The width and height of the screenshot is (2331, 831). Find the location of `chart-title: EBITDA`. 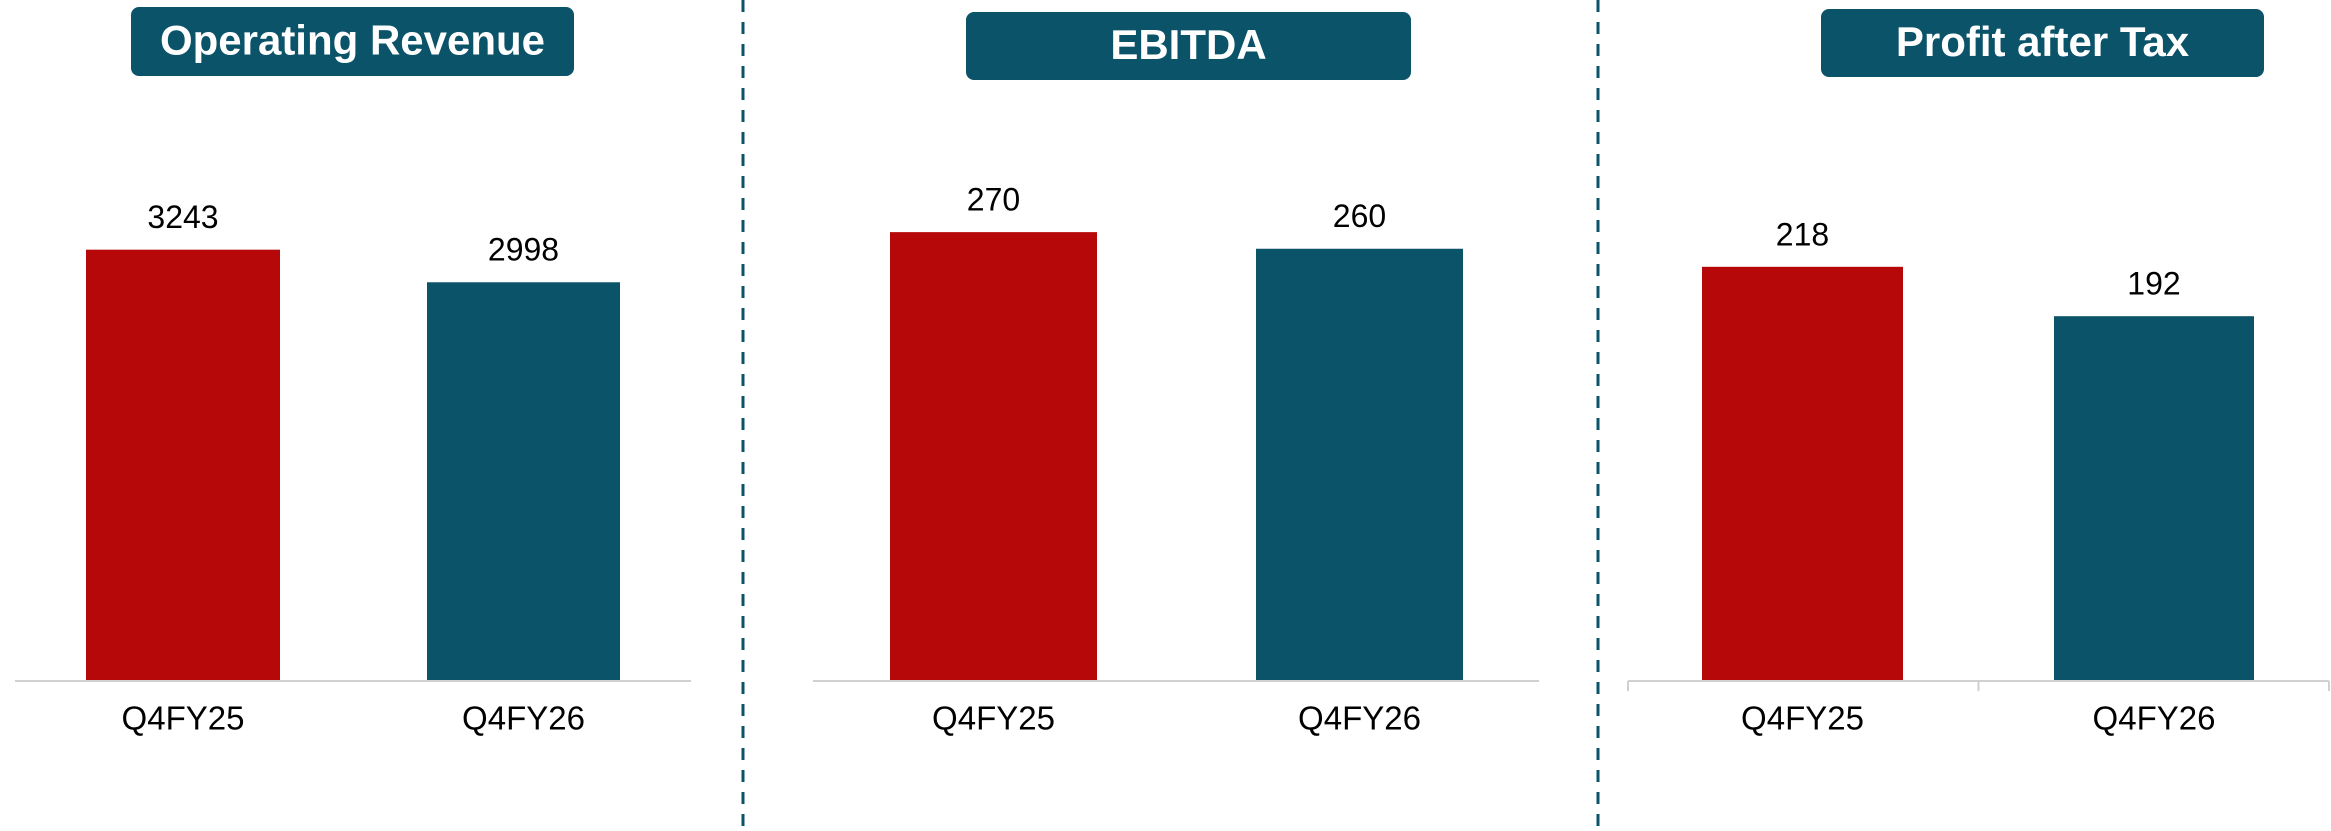

chart-title: EBITDA is located at coordinates (1188, 44).